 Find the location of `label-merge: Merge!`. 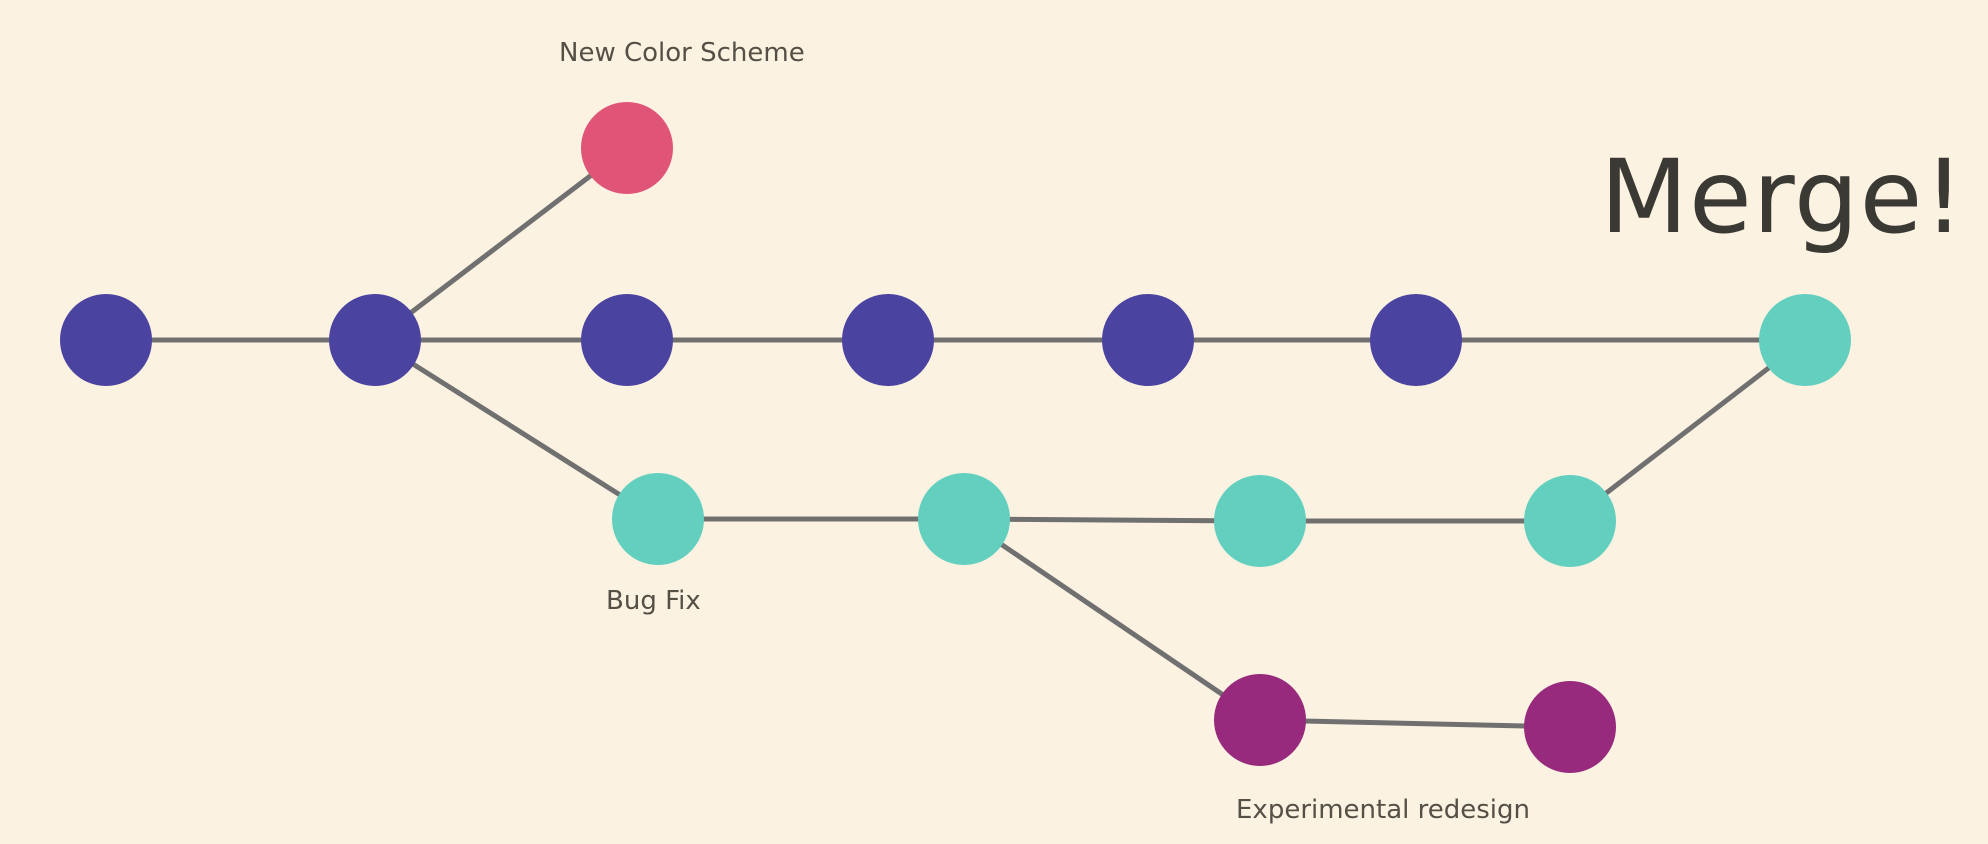

label-merge: Merge! is located at coordinates (1783, 197).